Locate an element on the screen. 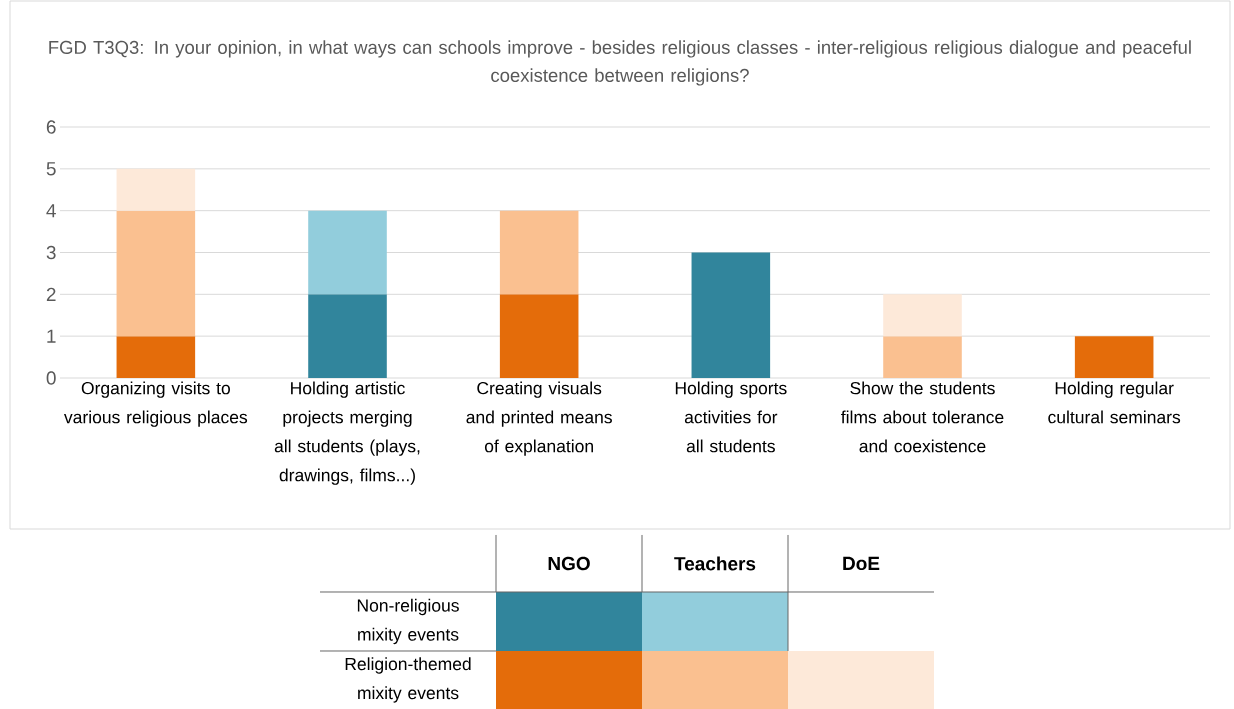  x-tick-label: Holding sports activities for all students is located at coordinates (731, 417).